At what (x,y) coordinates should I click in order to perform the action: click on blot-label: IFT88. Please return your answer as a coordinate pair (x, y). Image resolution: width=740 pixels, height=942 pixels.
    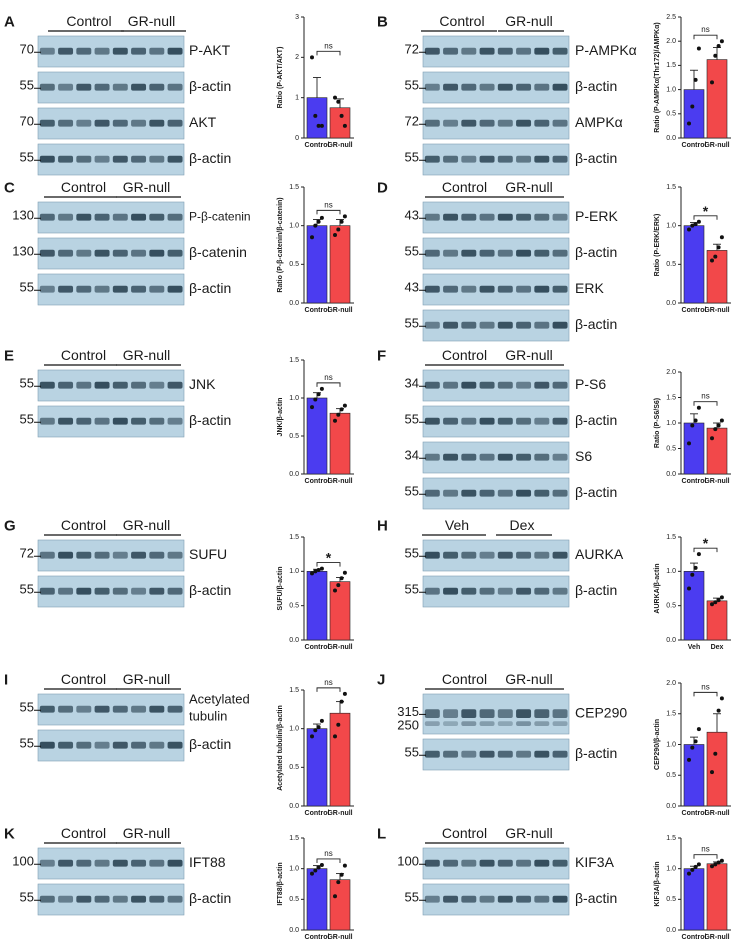
    Looking at the image, I should click on (207, 862).